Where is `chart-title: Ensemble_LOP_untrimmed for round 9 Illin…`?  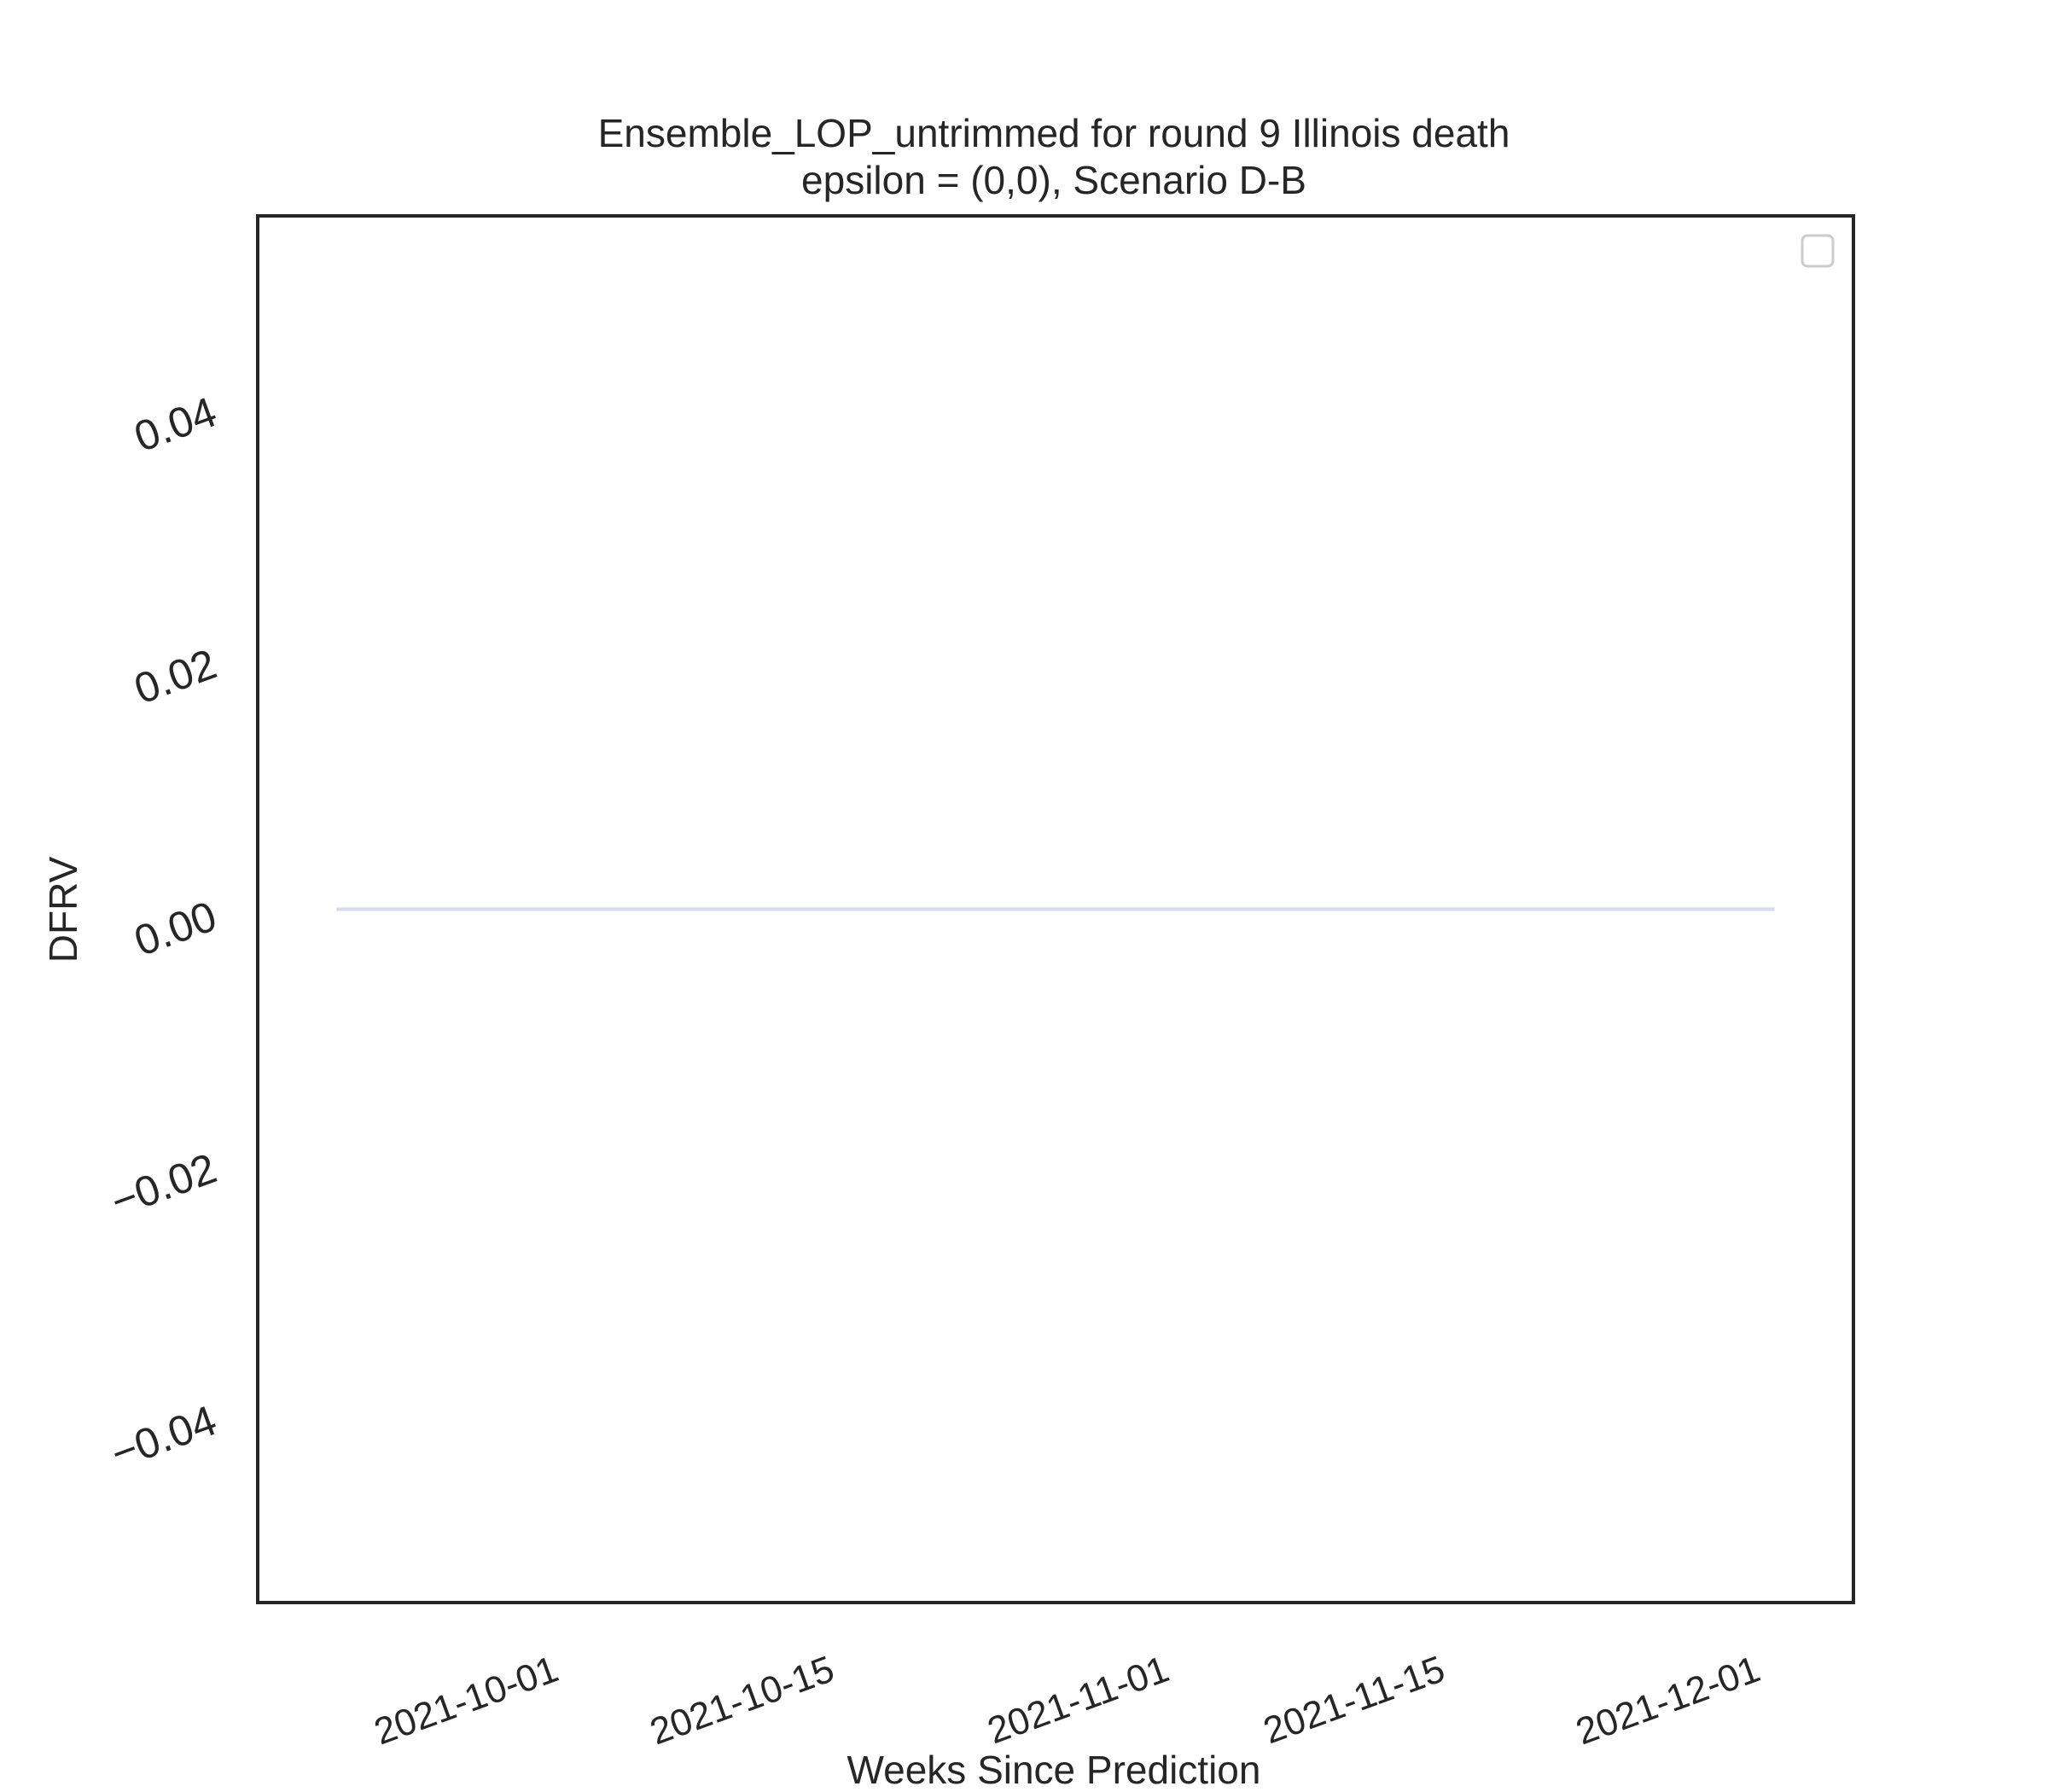 chart-title: Ensemble_LOP_untrimmed for round 9 Illin… is located at coordinates (1054, 133).